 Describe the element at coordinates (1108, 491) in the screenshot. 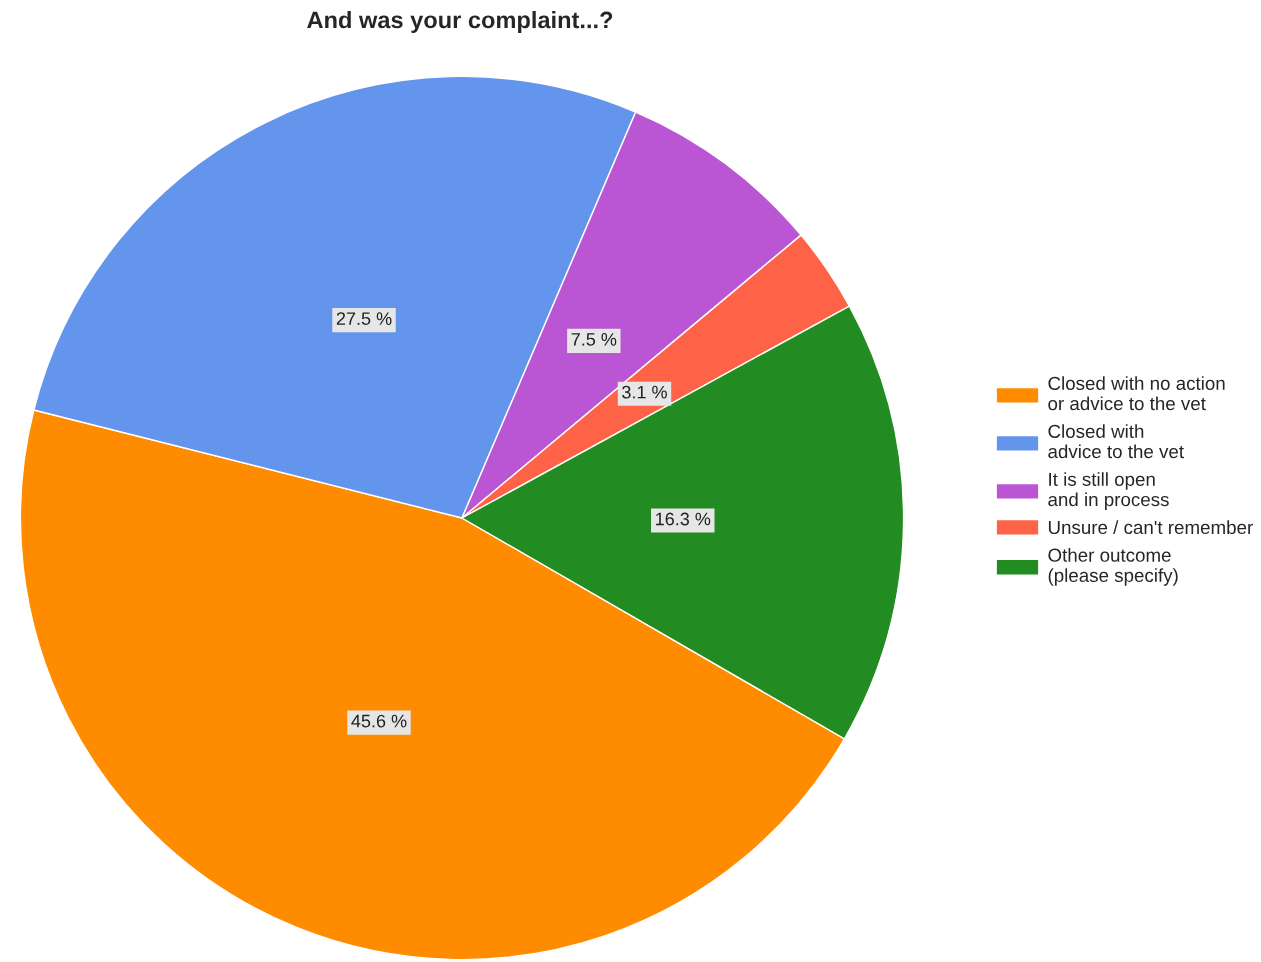

I see `legend-label: It is still open and in process` at that location.